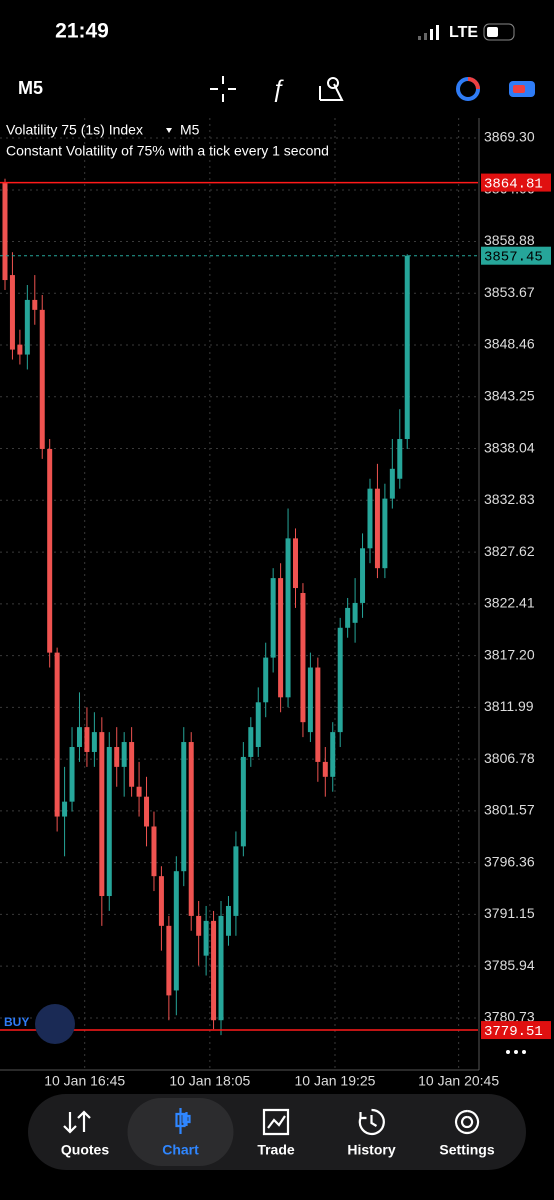 The width and height of the screenshot is (554, 1200). I want to click on x-tick-label: 10 Jan 20:45, so click(458, 1081).